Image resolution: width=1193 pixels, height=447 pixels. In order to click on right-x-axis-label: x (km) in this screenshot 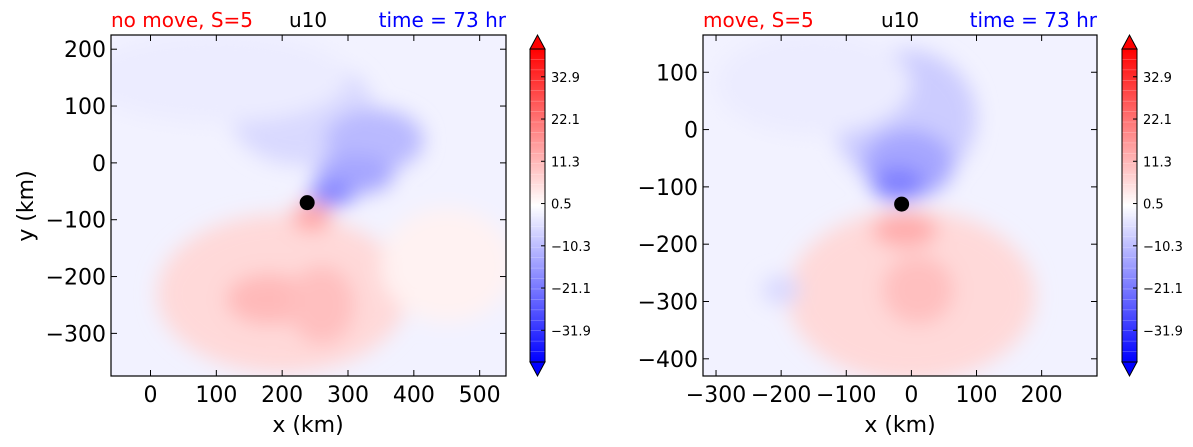, I will do `click(899, 425)`.